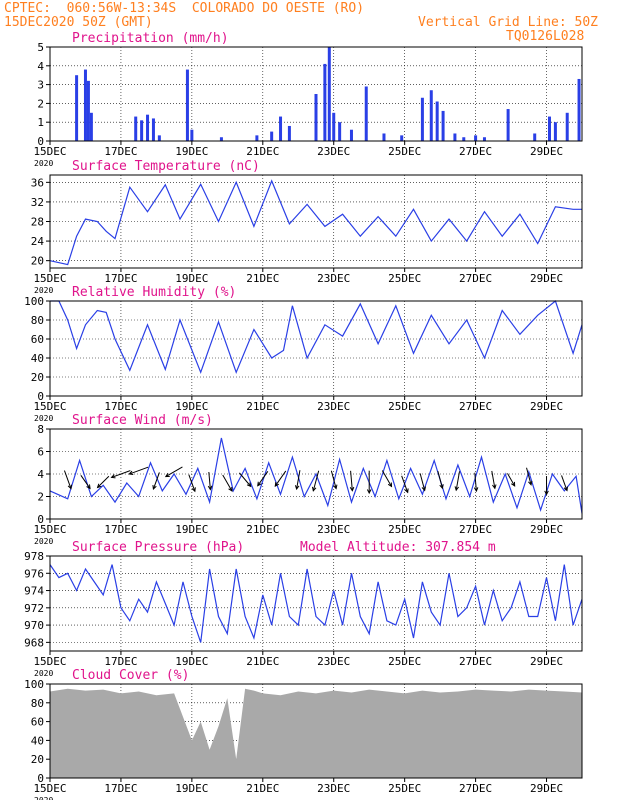  Describe the element at coordinates (546, 406) in the screenshot. I see `x-tick-label: 29DEC` at that location.